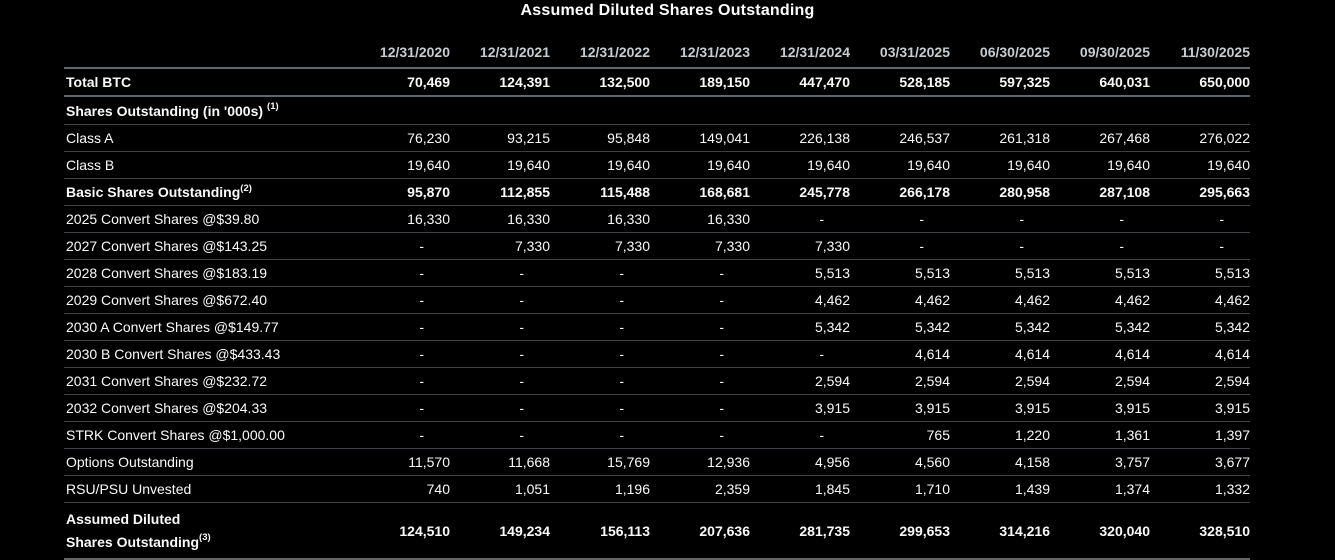 The image size is (1335, 560). Describe the element at coordinates (924, 530) in the screenshot. I see `cell-value: 299,653` at that location.